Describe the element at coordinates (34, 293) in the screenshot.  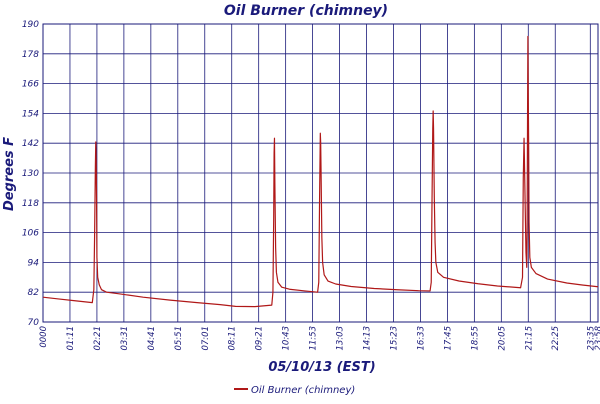
I see `y-tick-label: 82` at that location.